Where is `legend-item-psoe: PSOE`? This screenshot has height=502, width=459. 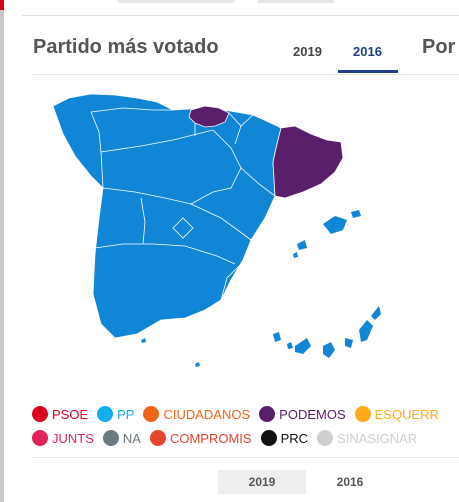
legend-item-psoe: PSOE is located at coordinates (60, 414).